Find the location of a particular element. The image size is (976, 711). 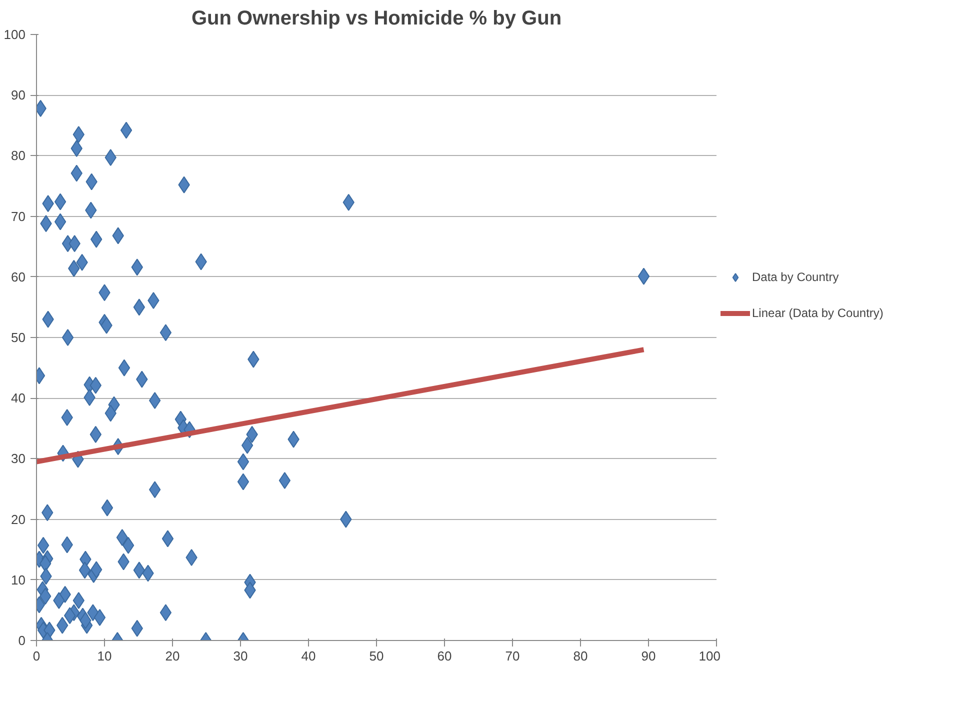

x-tick-label: 30 is located at coordinates (240, 656).